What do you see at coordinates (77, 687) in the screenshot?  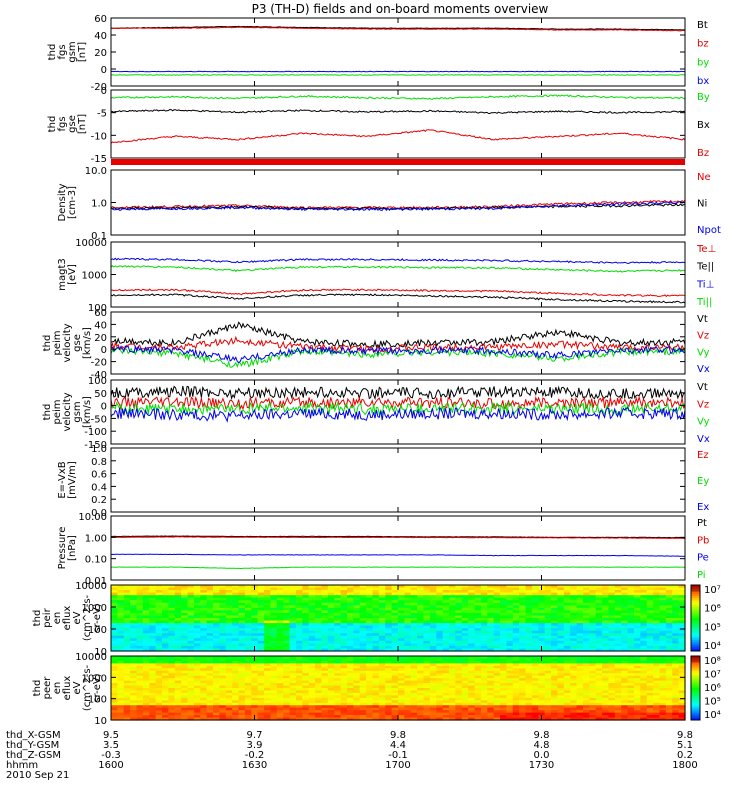 I see `y-axis-label: eV` at bounding box center [77, 687].